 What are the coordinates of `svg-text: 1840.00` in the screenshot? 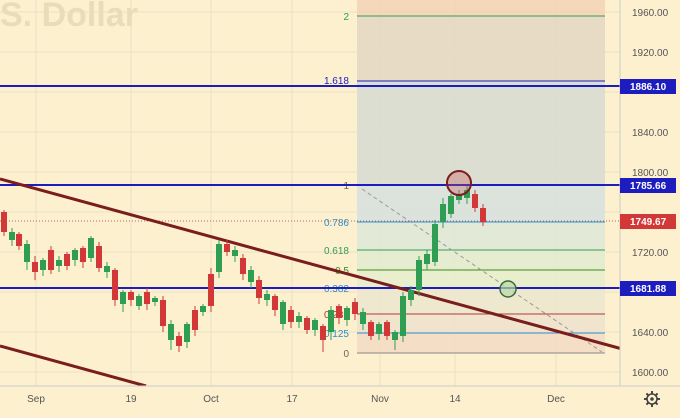 It's located at (650, 133).